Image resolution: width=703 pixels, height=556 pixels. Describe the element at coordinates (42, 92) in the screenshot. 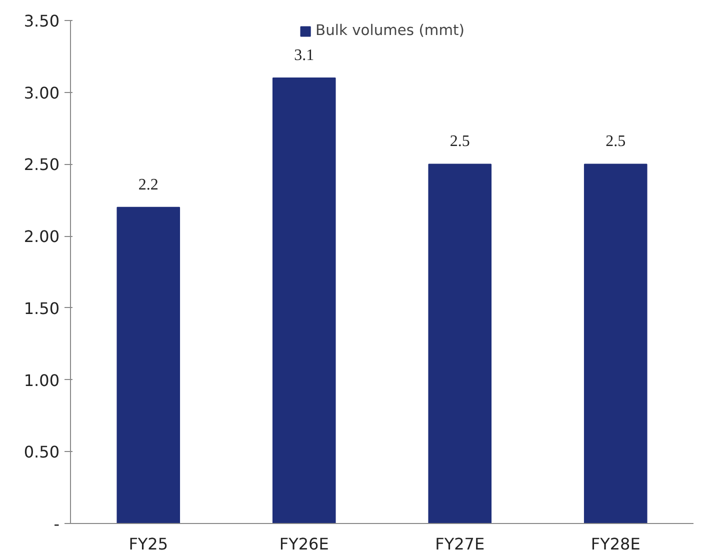

I see `y-tick-label: 3.00` at that location.